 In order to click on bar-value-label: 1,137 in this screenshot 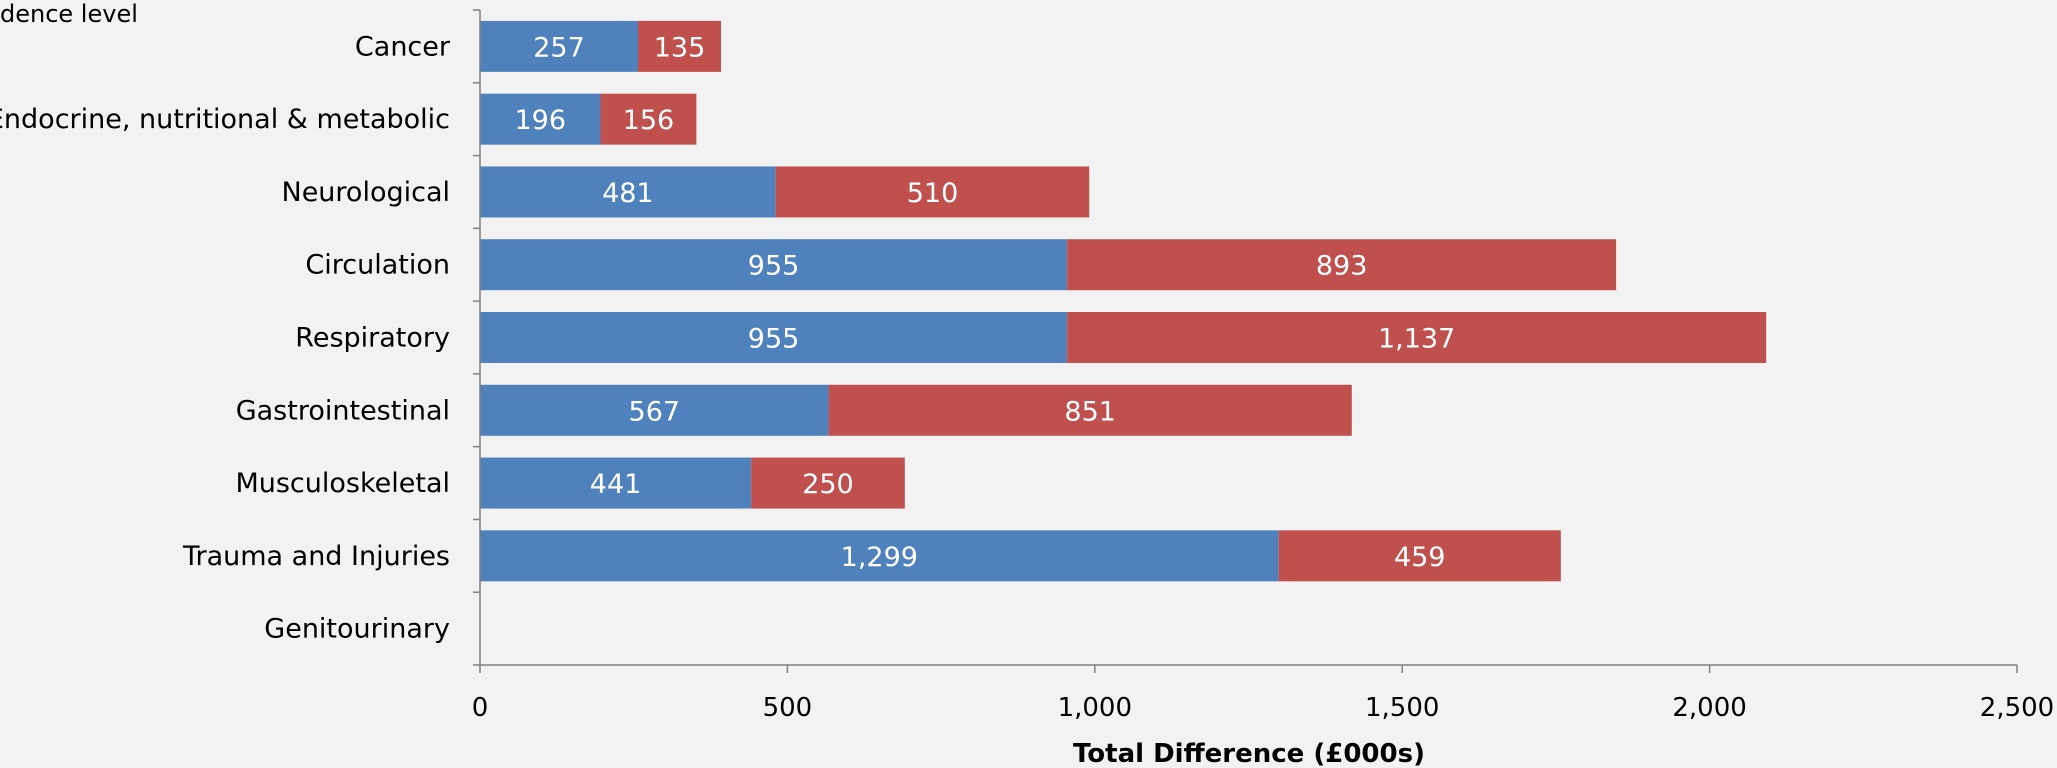, I will do `click(1416, 339)`.